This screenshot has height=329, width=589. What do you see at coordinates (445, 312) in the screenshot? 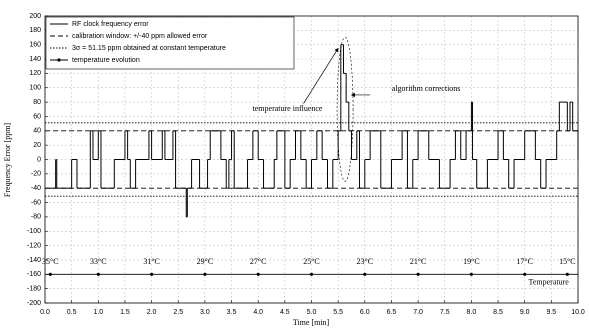
I see `x-tick-label: 7.5` at bounding box center [445, 312].